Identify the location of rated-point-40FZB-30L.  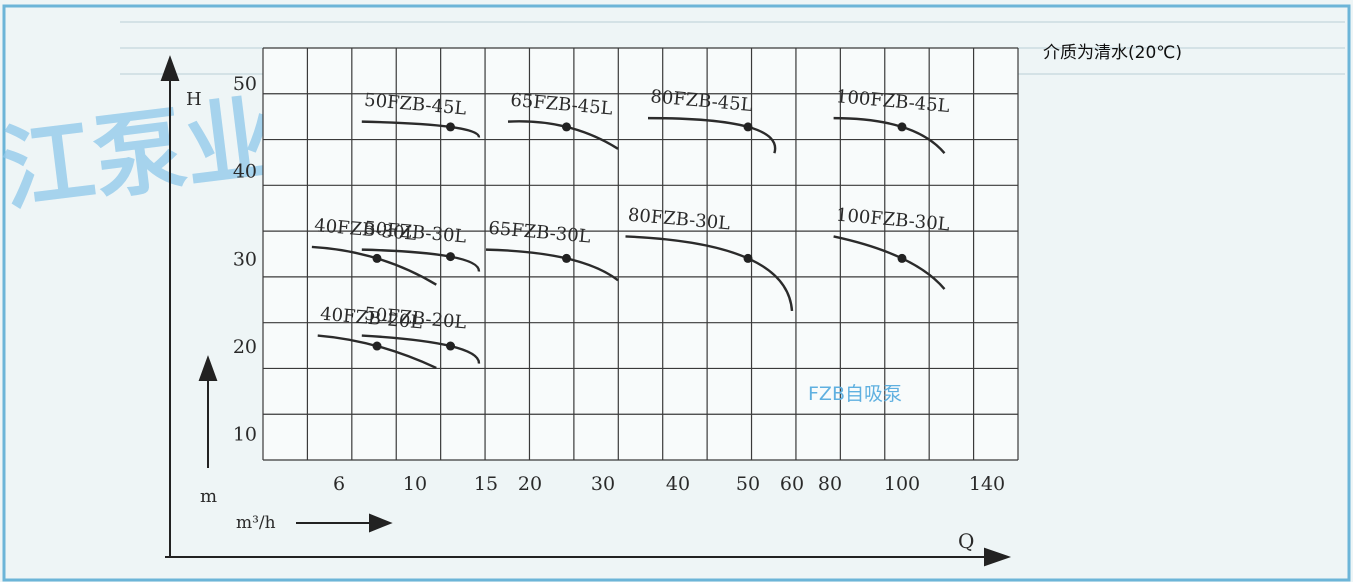
(377, 258).